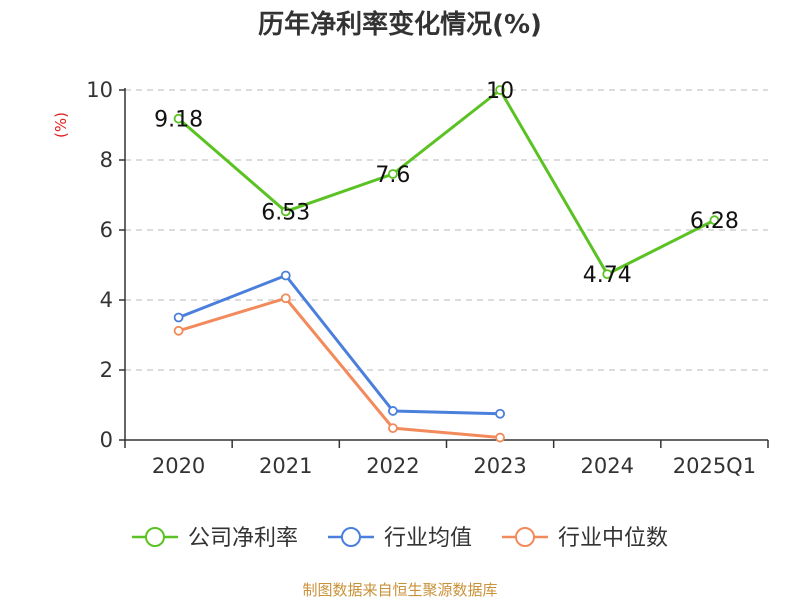  What do you see at coordinates (106, 440) in the screenshot?
I see `y-tick-label: 0` at bounding box center [106, 440].